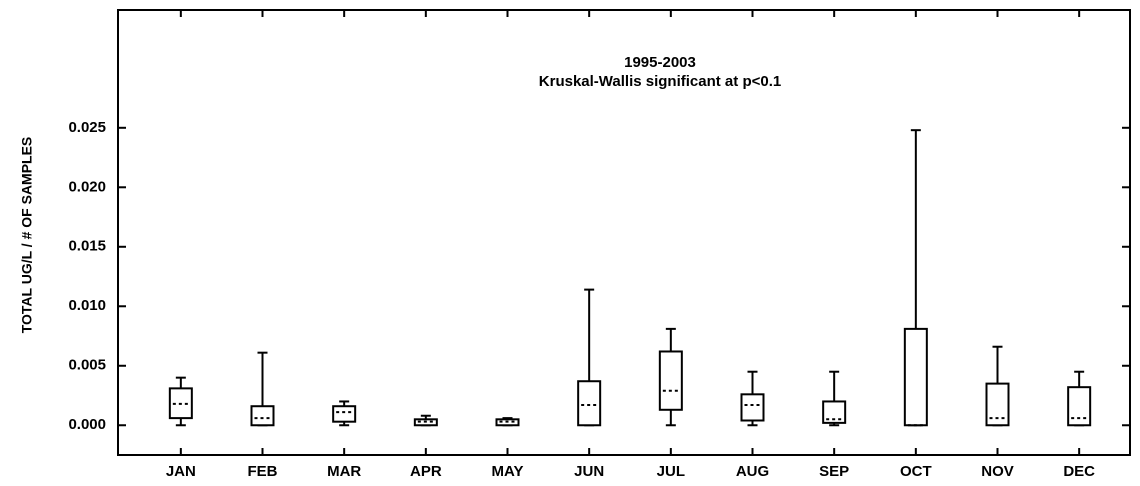  I want to click on x-tick-label: NOV, so click(997, 471).